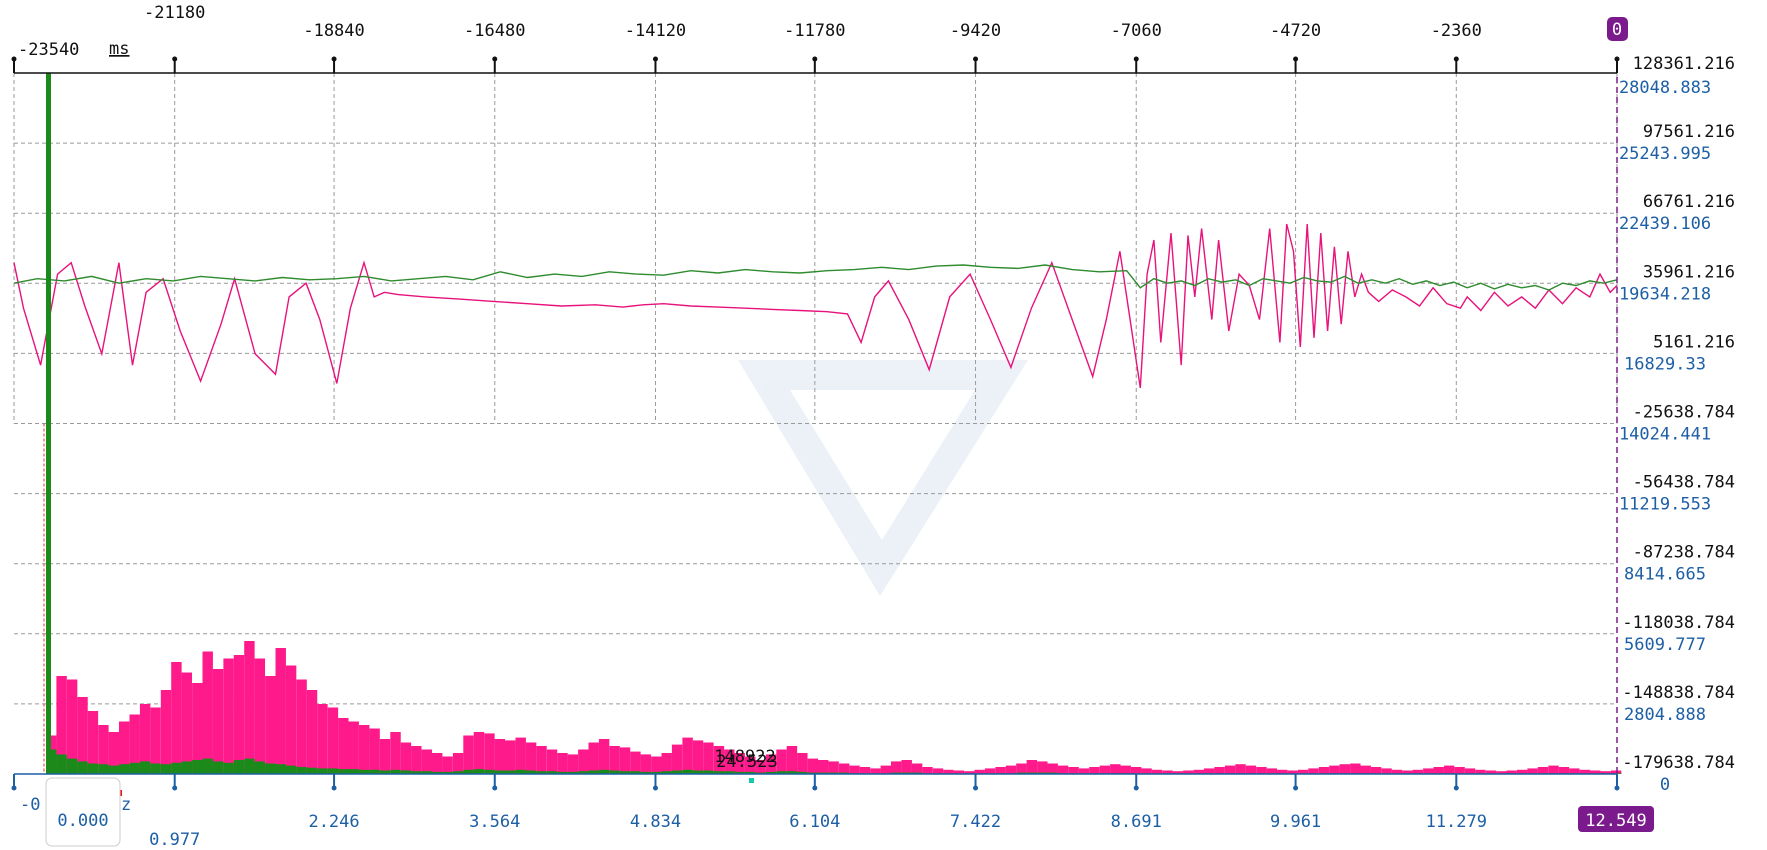 Image resolution: width=1767 pixels, height=850 pixels. I want to click on freq-tick-label: 0.977, so click(174, 840).